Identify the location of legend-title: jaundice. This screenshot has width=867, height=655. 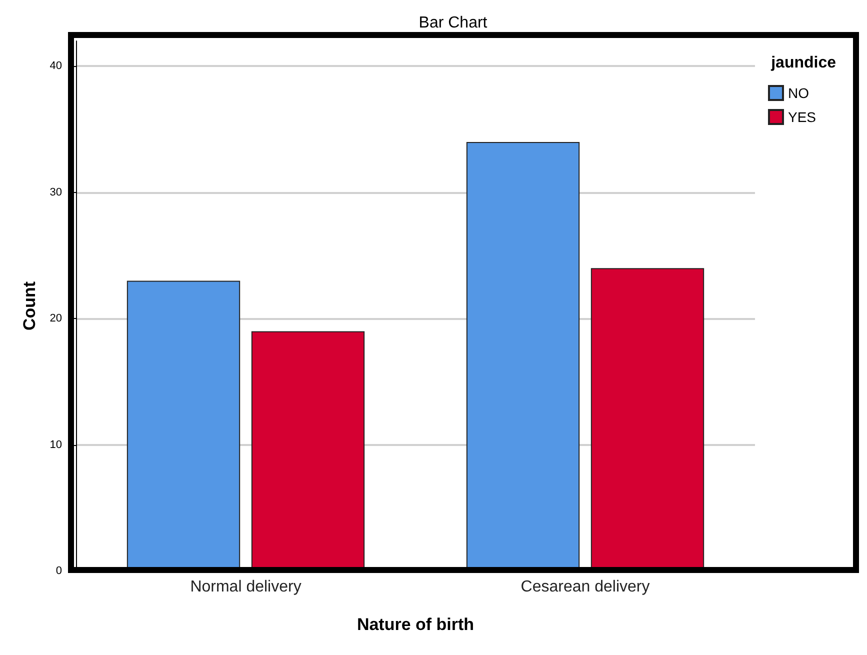
(803, 63).